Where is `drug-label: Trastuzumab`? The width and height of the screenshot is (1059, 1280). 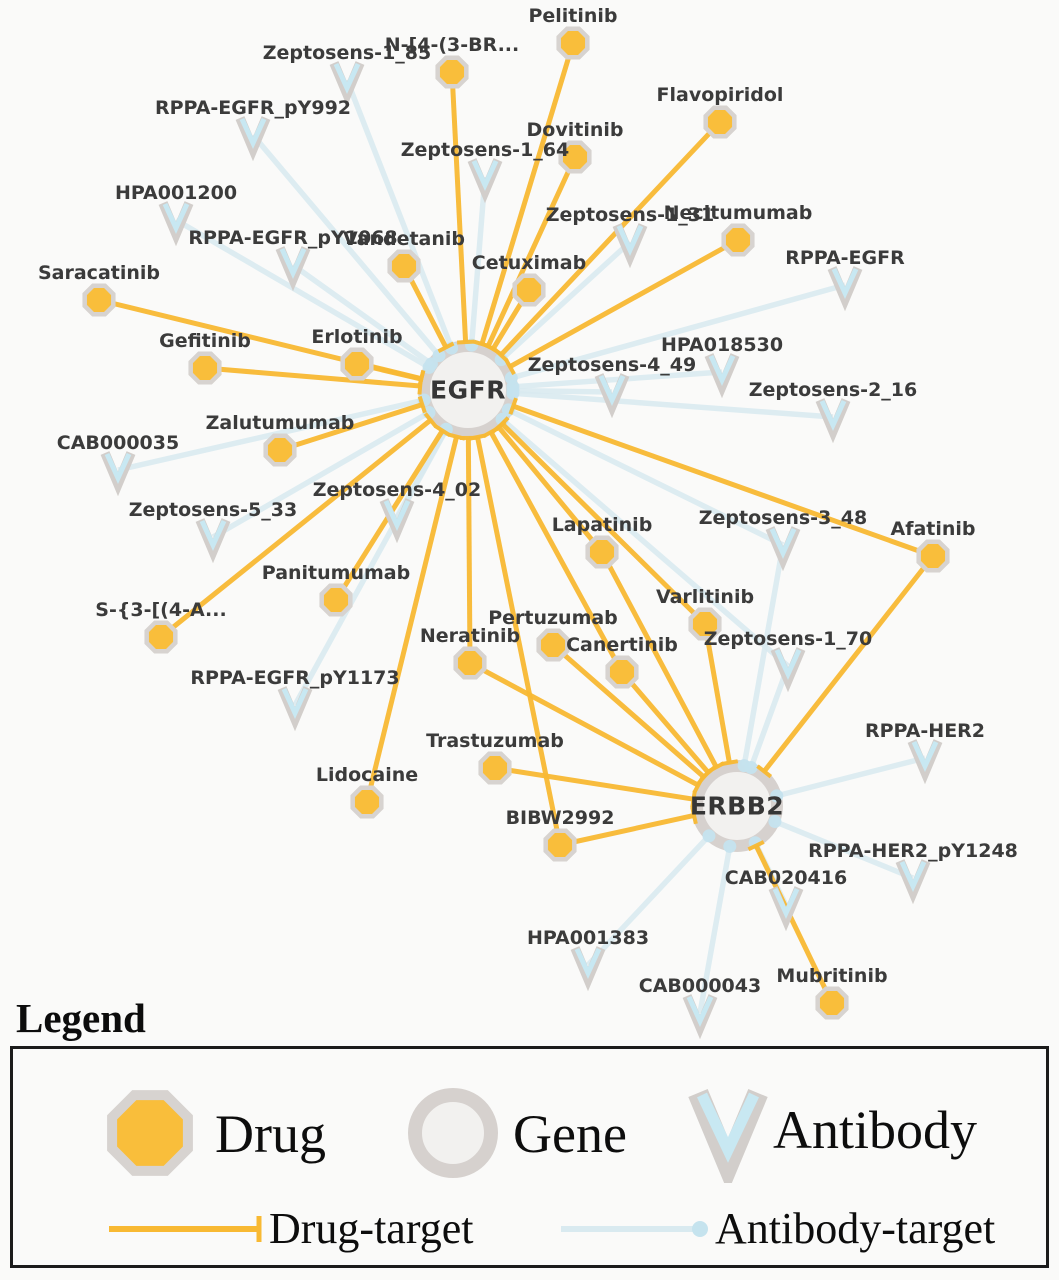 drug-label: Trastuzumab is located at coordinates (495, 741).